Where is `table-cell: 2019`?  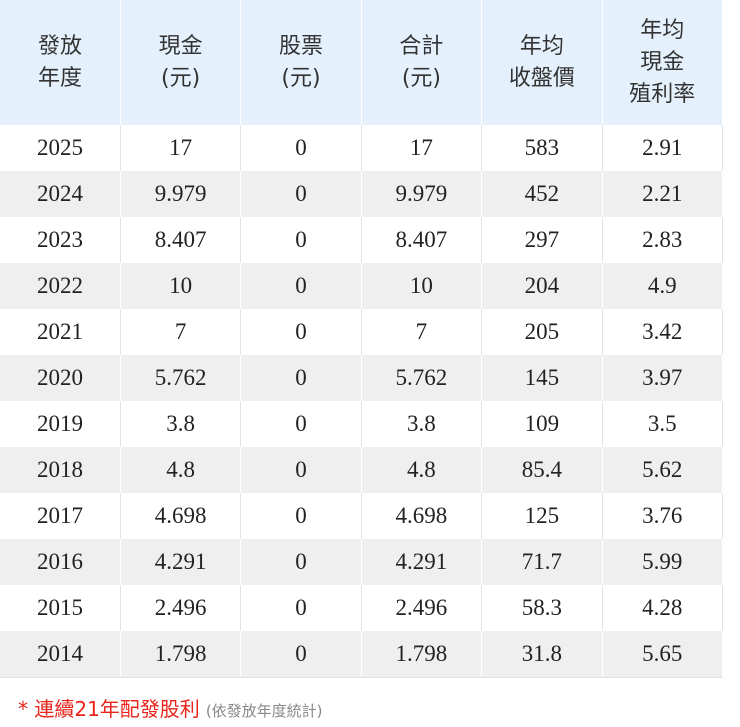
table-cell: 2019 is located at coordinates (60, 424).